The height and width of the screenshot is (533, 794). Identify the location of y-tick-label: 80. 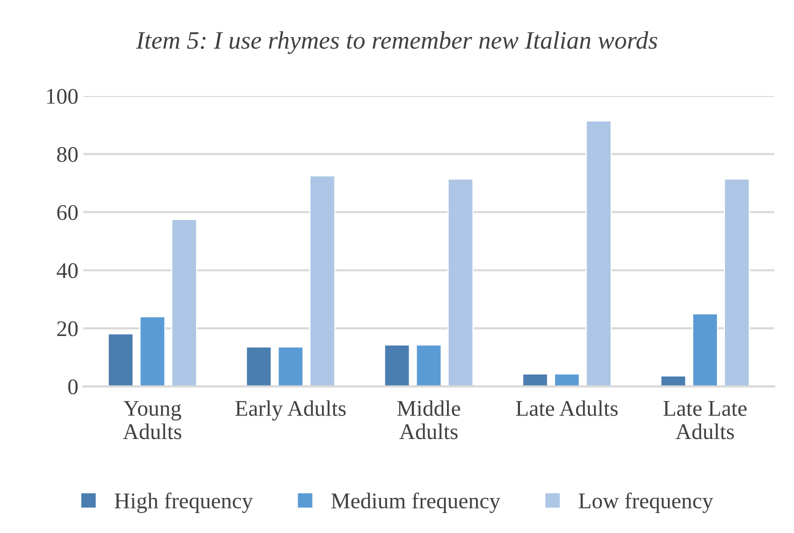
(67, 154).